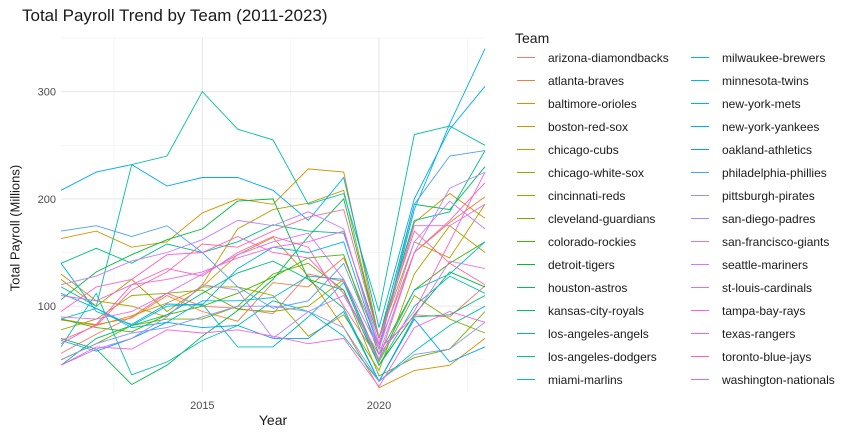 The height and width of the screenshot is (437, 845). Describe the element at coordinates (771, 126) in the screenshot. I see `legend-label: new-york-yankees` at that location.